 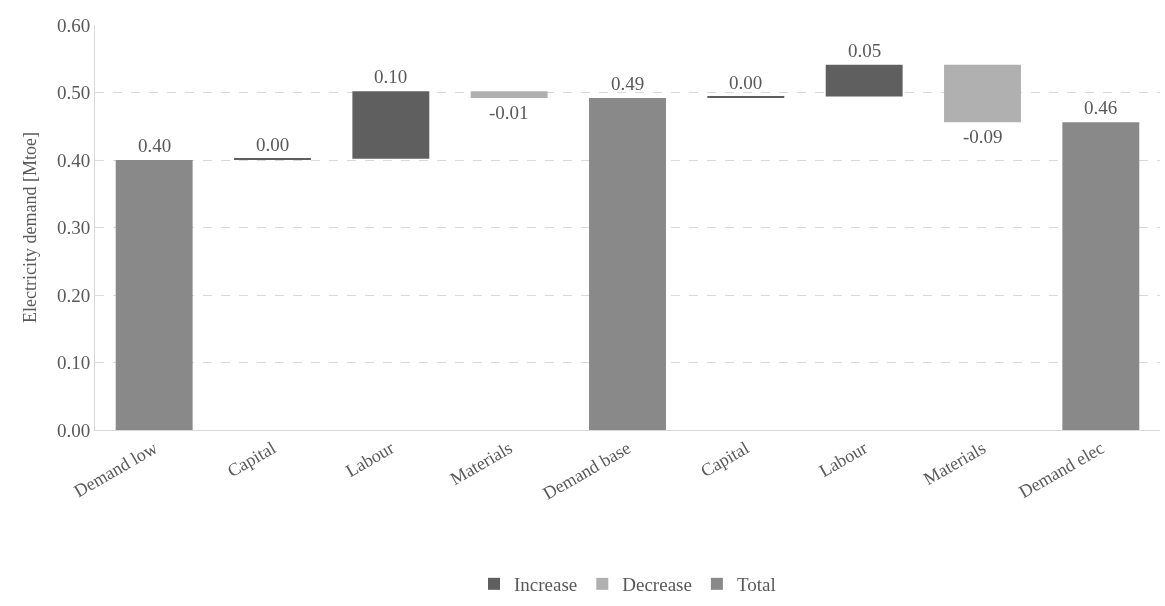 What do you see at coordinates (657, 585) in the screenshot?
I see `legend-label: Decrease` at bounding box center [657, 585].